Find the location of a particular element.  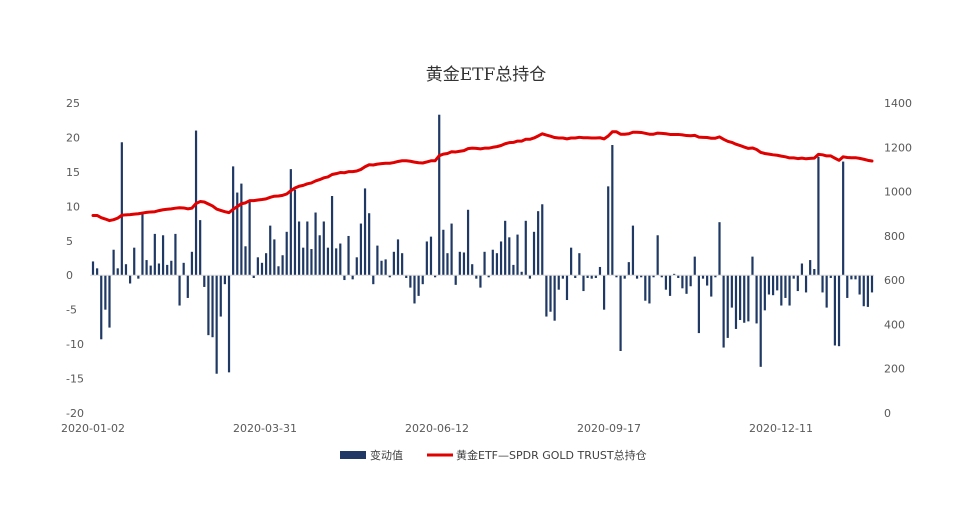

chart-title: 黄金ETF总持仓 is located at coordinates (486, 75).